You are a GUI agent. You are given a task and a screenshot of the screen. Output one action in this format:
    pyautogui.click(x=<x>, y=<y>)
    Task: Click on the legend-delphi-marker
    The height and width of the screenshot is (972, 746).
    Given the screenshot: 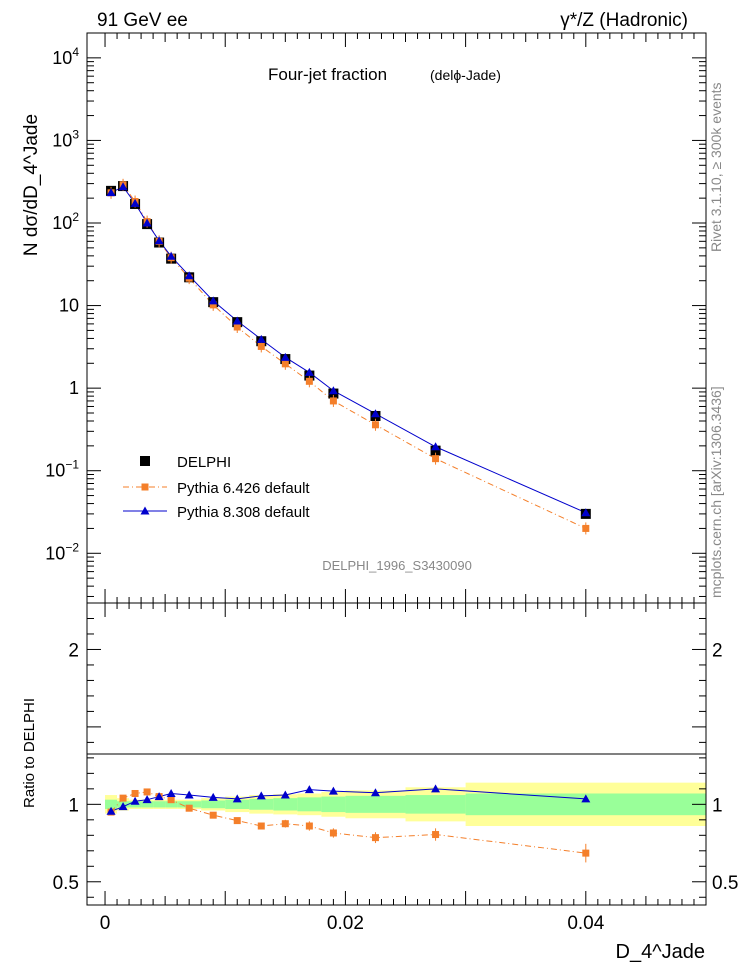 What is the action you would take?
    pyautogui.click(x=145, y=461)
    